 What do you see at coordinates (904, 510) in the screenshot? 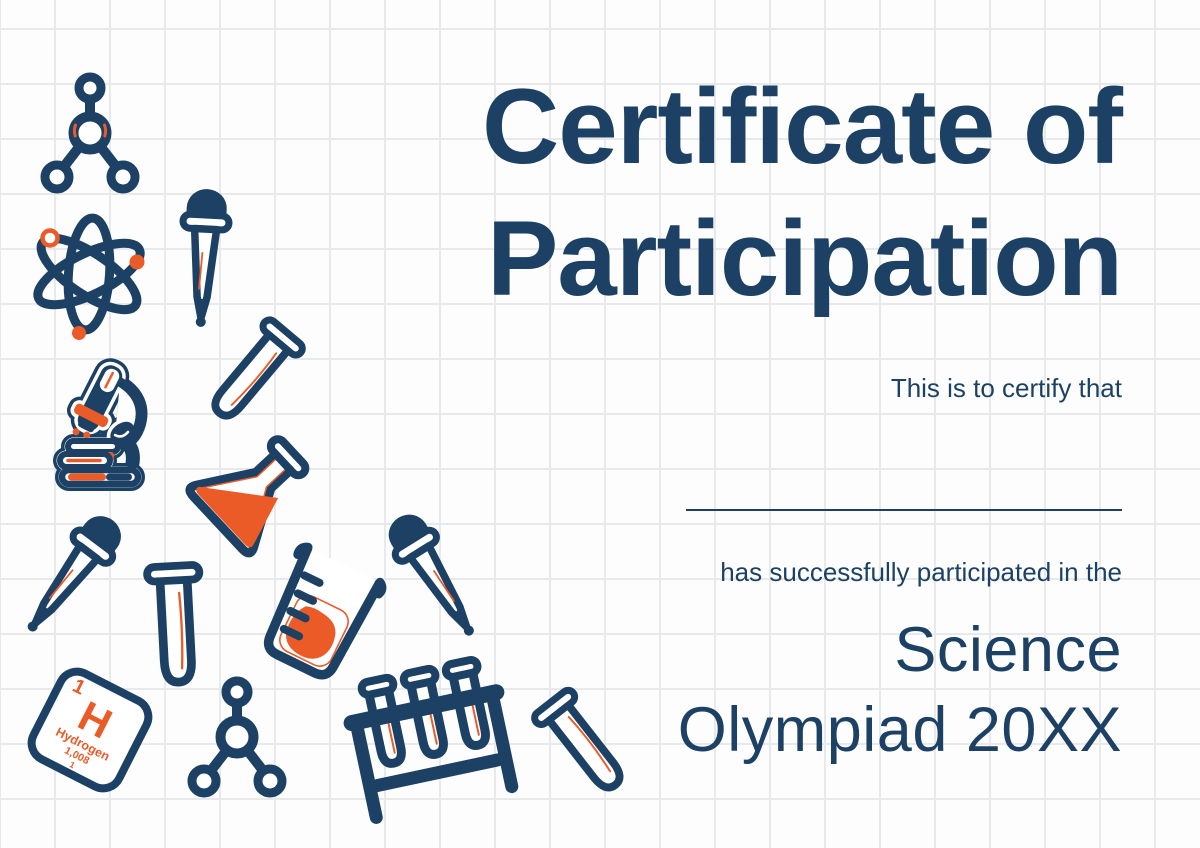
I see `participant-name-line` at bounding box center [904, 510].